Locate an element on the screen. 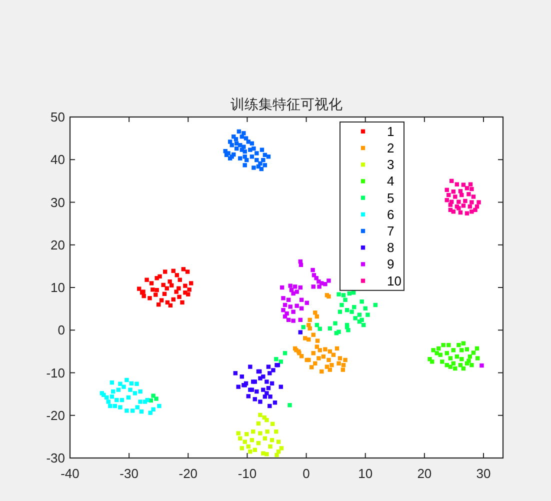 This screenshot has height=501, width=551. legend-label: 8 is located at coordinates (390, 248).